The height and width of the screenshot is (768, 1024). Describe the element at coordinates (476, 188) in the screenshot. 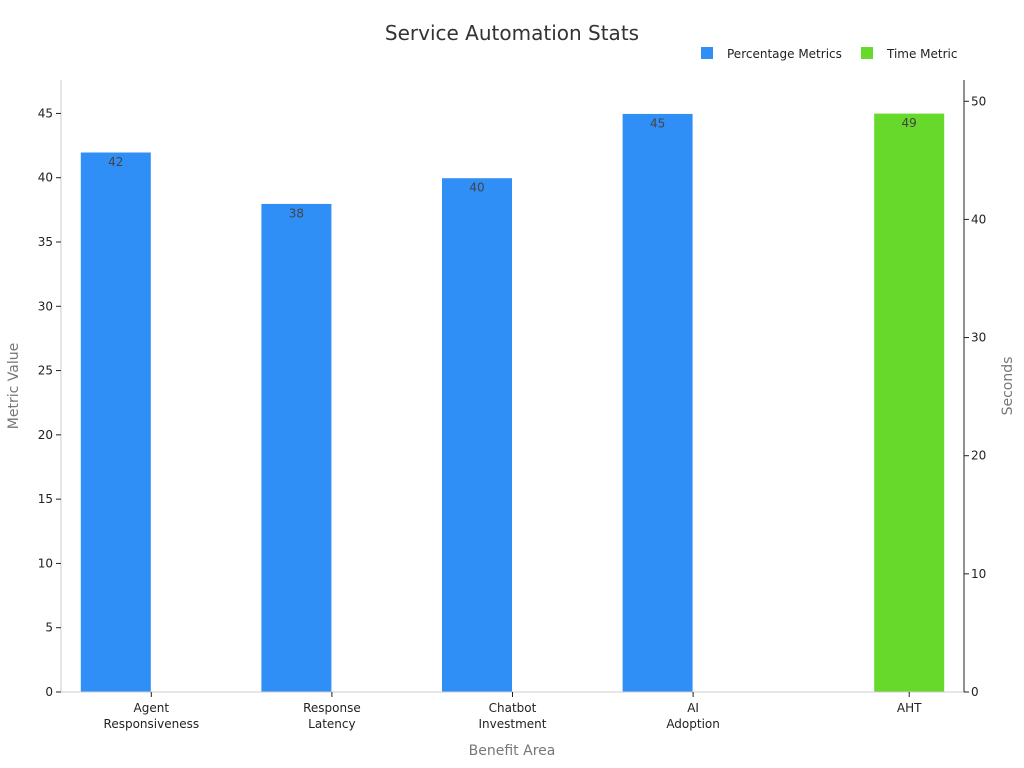

I see `bar-value-label: 40` at that location.